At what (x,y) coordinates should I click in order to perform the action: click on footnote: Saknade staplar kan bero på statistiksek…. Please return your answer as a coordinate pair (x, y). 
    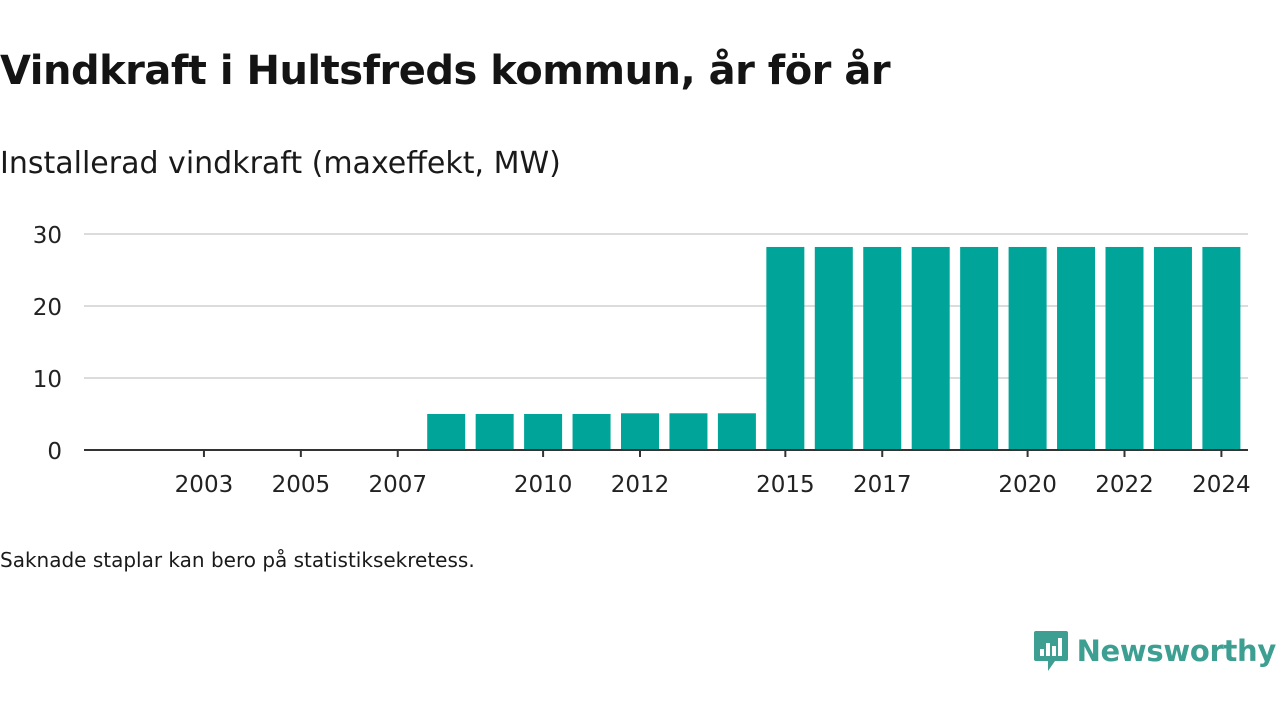
    Looking at the image, I should click on (237, 560).